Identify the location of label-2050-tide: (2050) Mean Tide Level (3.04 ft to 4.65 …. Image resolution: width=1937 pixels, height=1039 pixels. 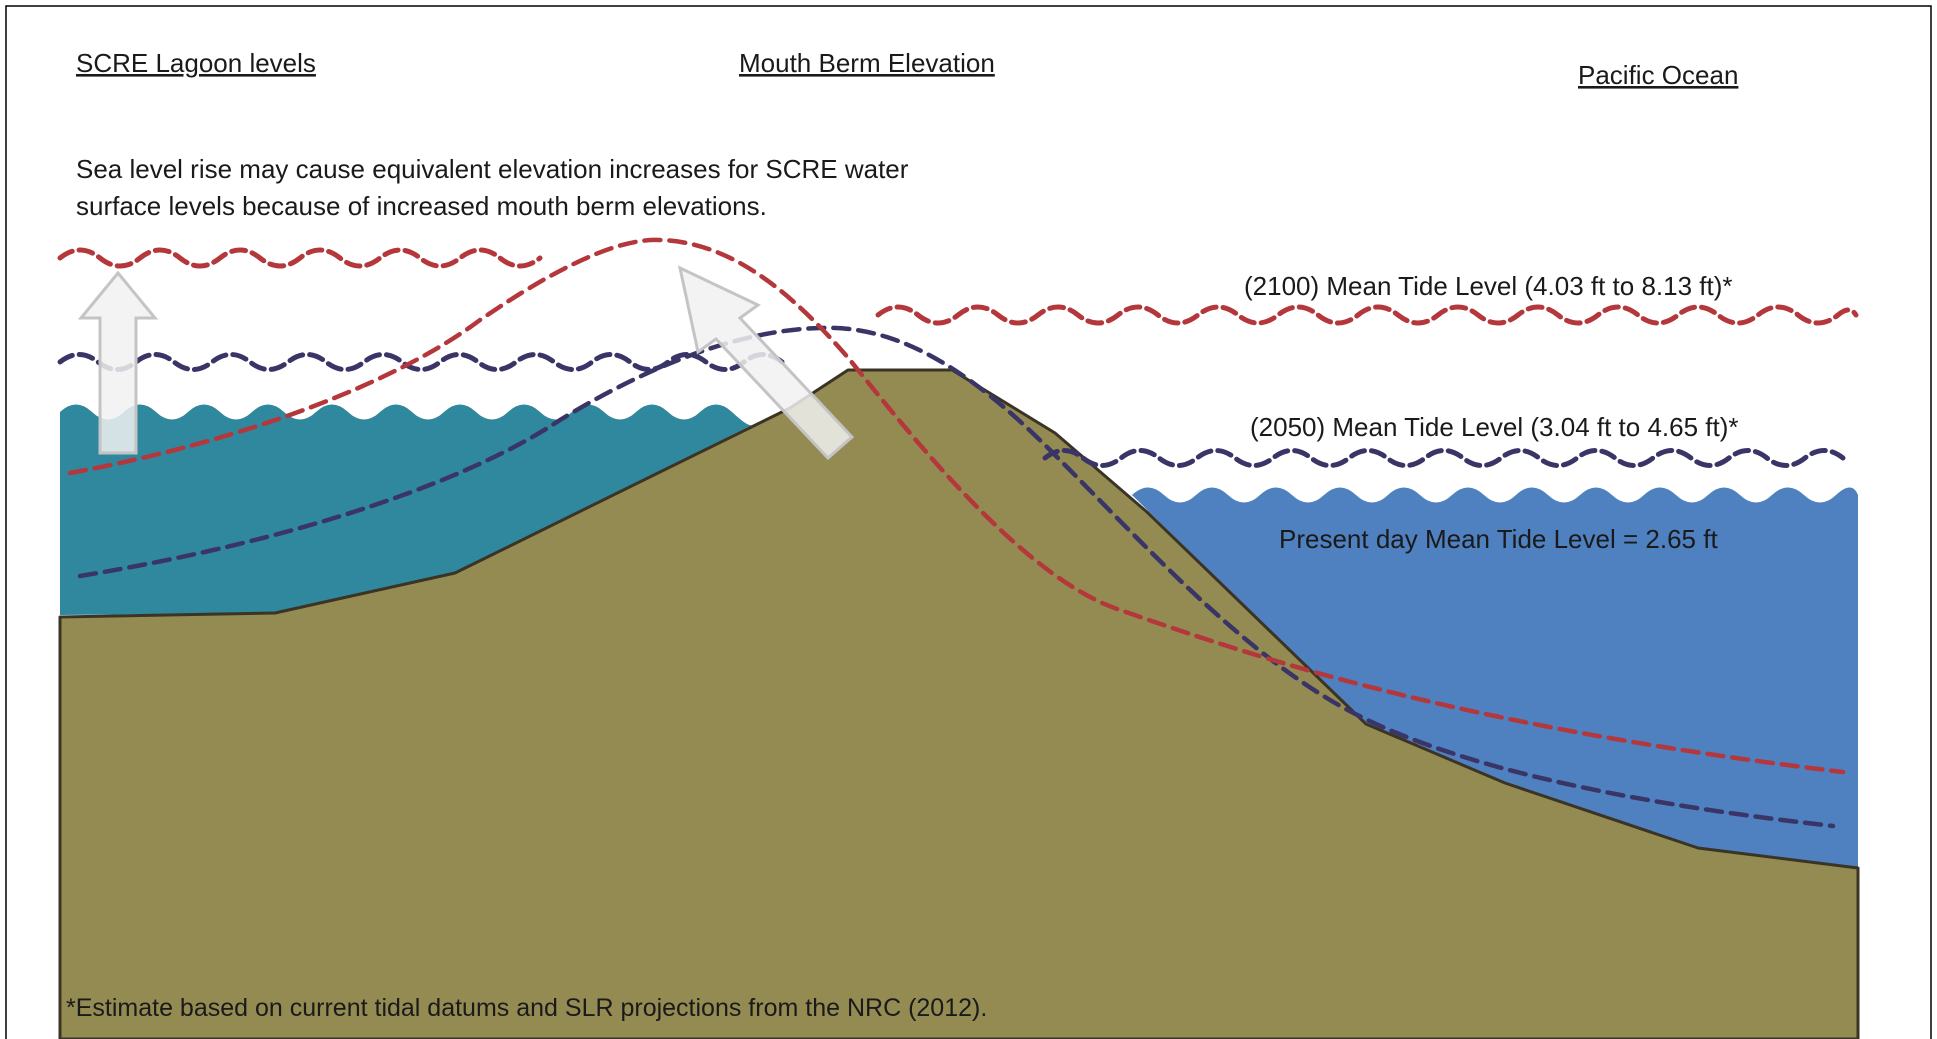
(1494, 427).